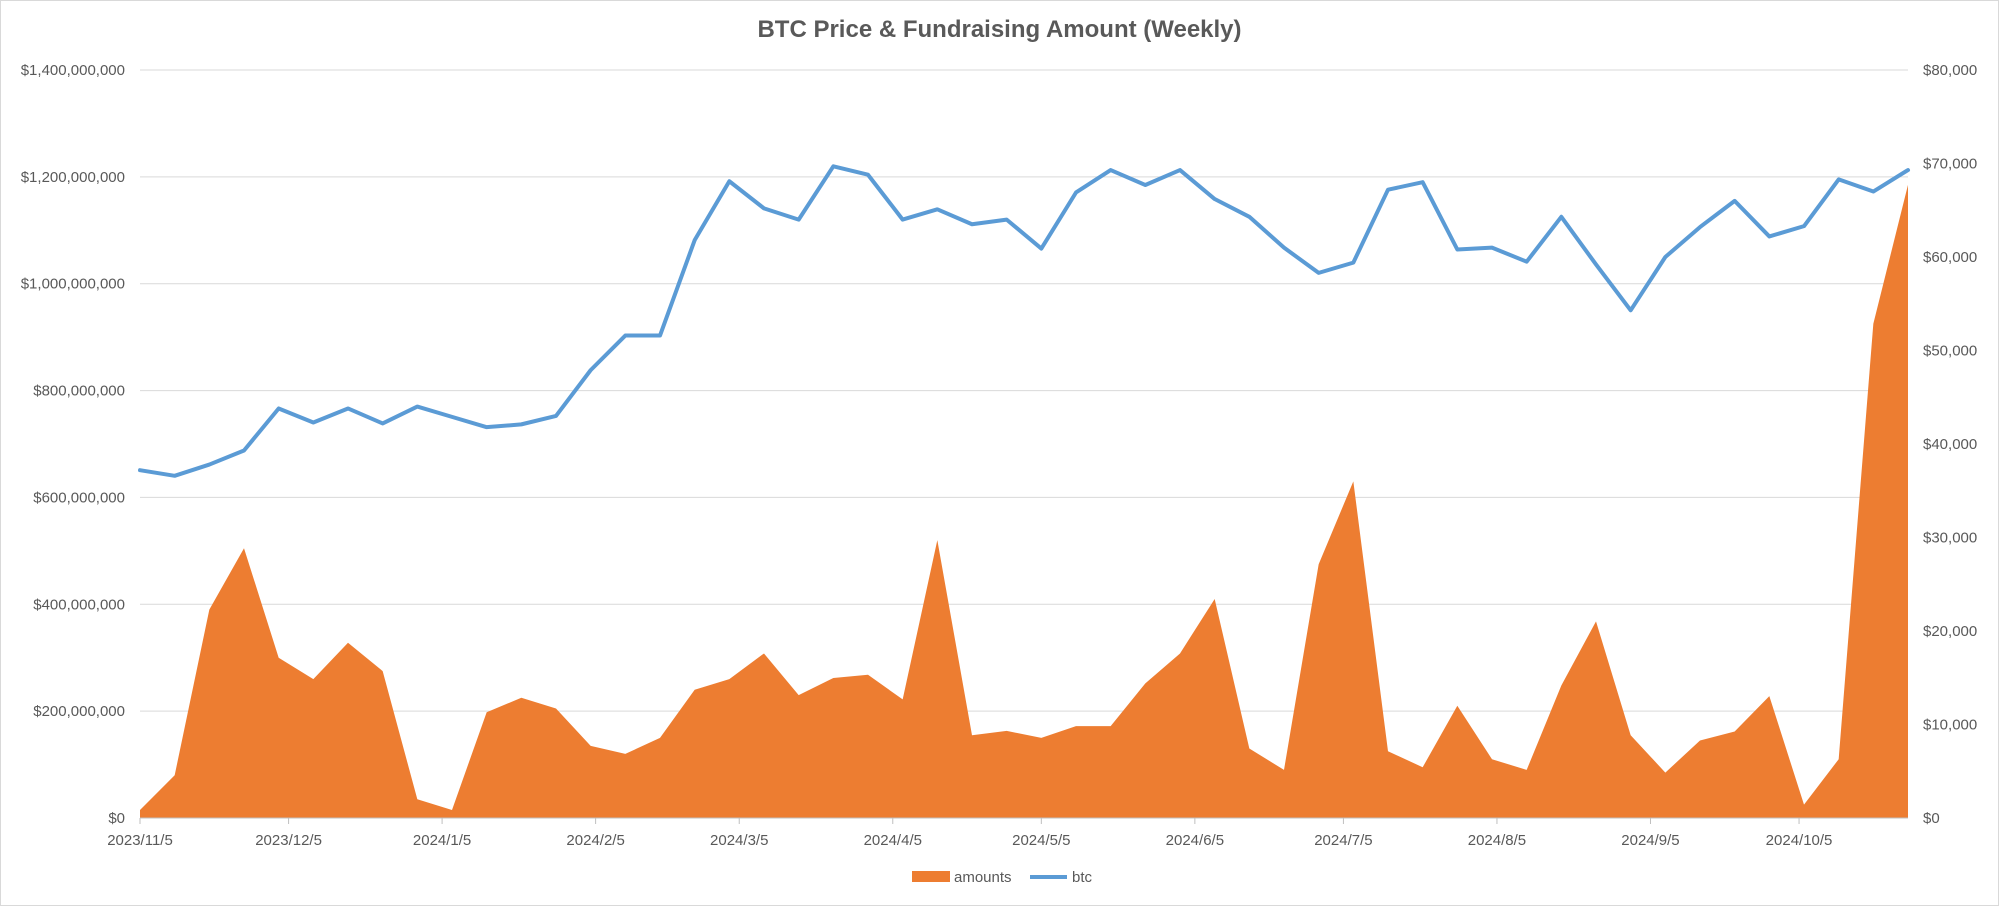  Describe the element at coordinates (983, 877) in the screenshot. I see `legend-label-amounts: amounts` at that location.